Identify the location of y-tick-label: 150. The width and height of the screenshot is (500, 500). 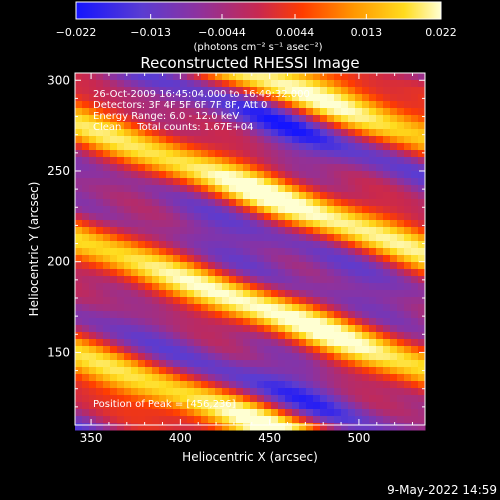
(58, 352).